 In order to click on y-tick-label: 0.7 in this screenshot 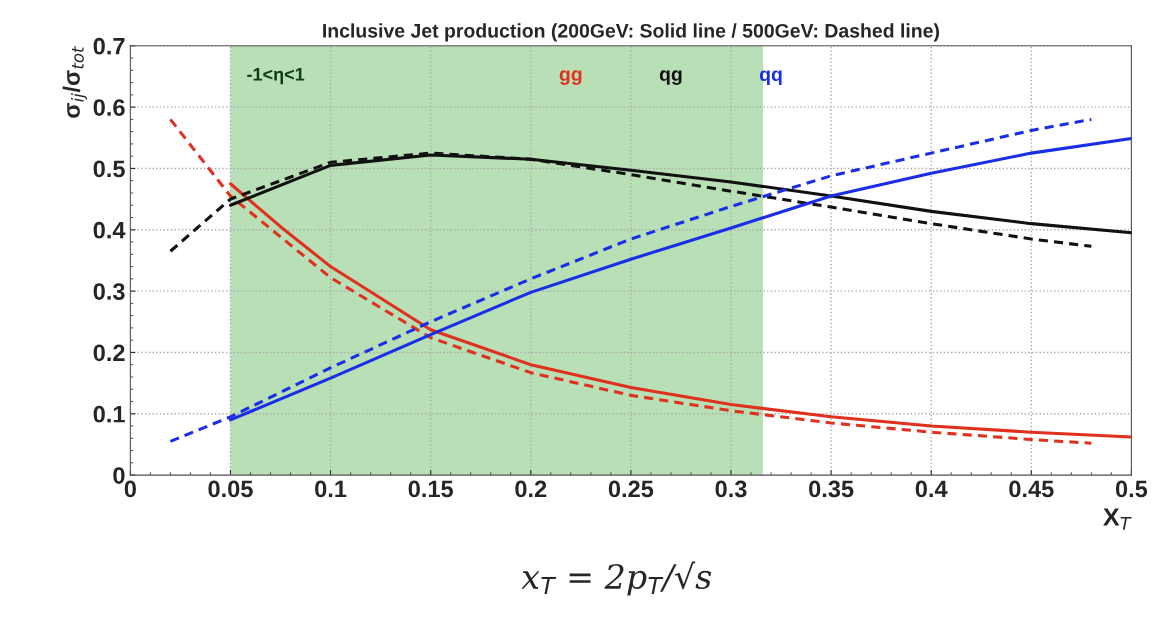, I will do `click(109, 46)`.